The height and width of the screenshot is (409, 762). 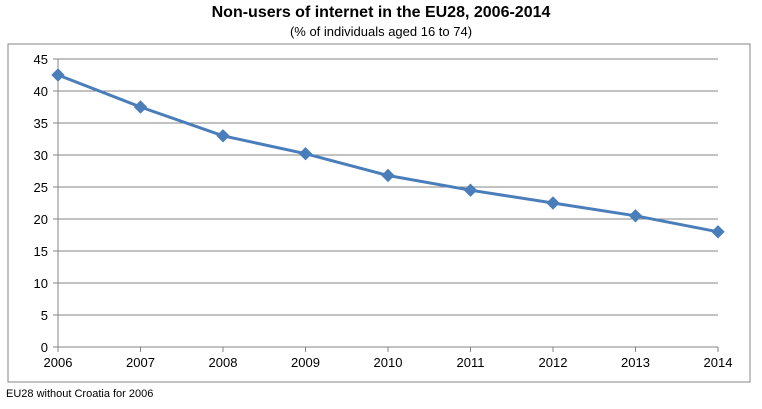 I want to click on y-tick-label: 40, so click(x=41, y=91).